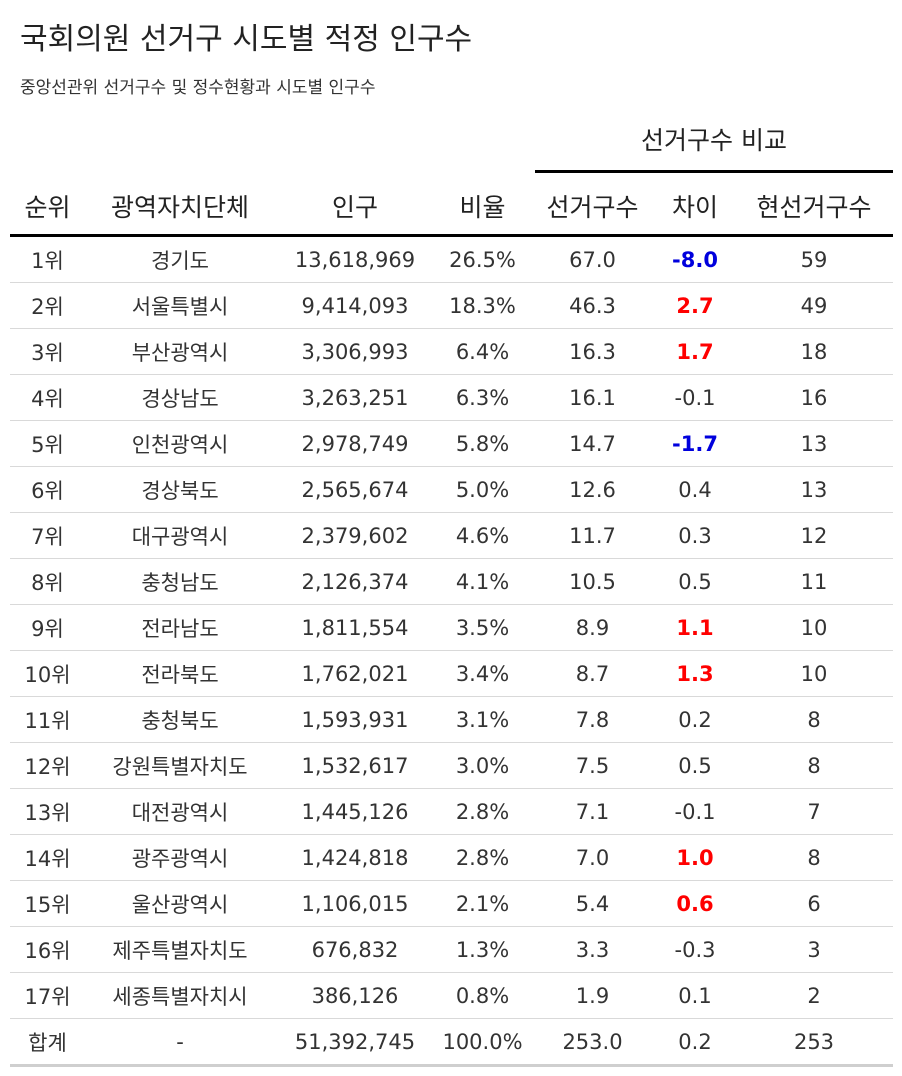 The image size is (902, 1076). What do you see at coordinates (47, 489) in the screenshot?
I see `rank-cell: 6위` at bounding box center [47, 489].